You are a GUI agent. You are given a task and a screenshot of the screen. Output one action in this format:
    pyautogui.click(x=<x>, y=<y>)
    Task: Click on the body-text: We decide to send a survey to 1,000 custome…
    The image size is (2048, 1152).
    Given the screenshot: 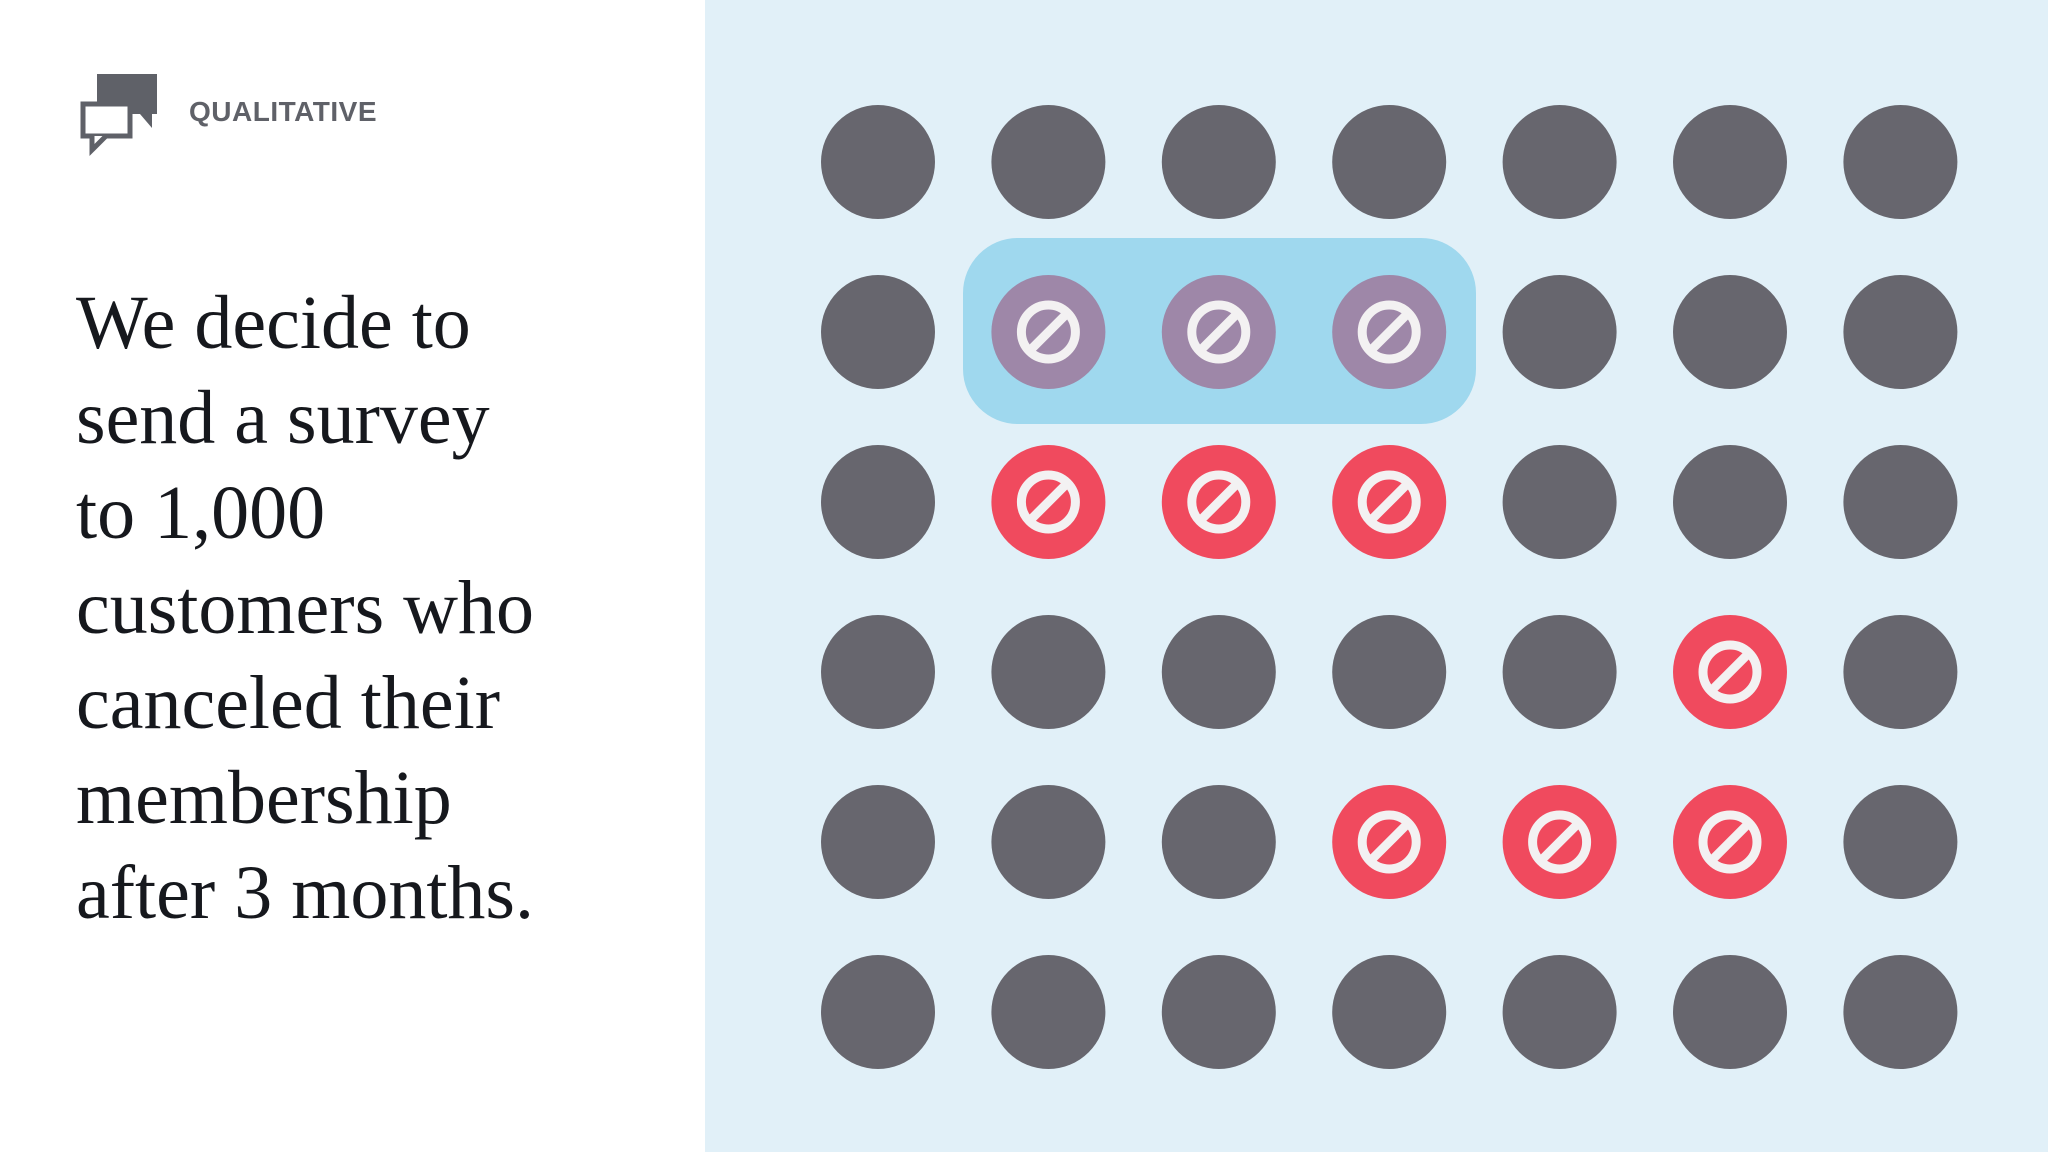 What is the action you would take?
    pyautogui.click(x=305, y=608)
    